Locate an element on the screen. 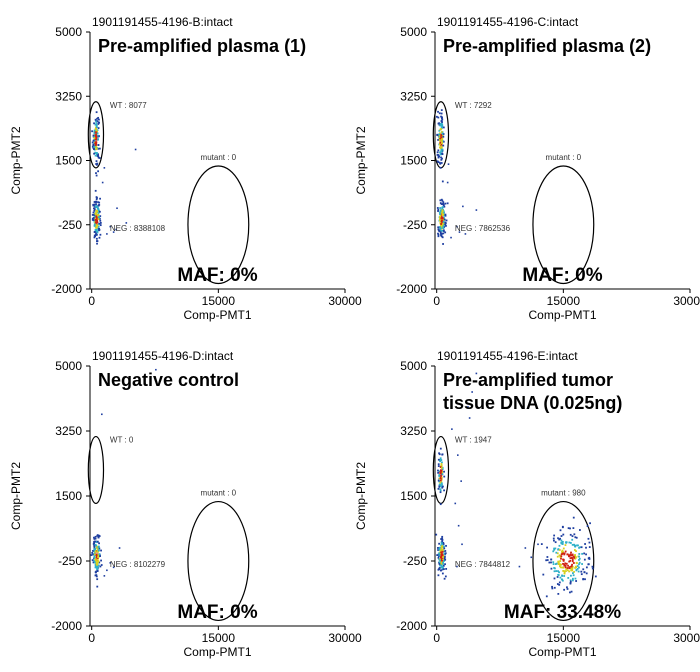 Image resolution: width=700 pixels, height=672 pixels. x-axis-label: Comp-PMT1 is located at coordinates (562, 652).